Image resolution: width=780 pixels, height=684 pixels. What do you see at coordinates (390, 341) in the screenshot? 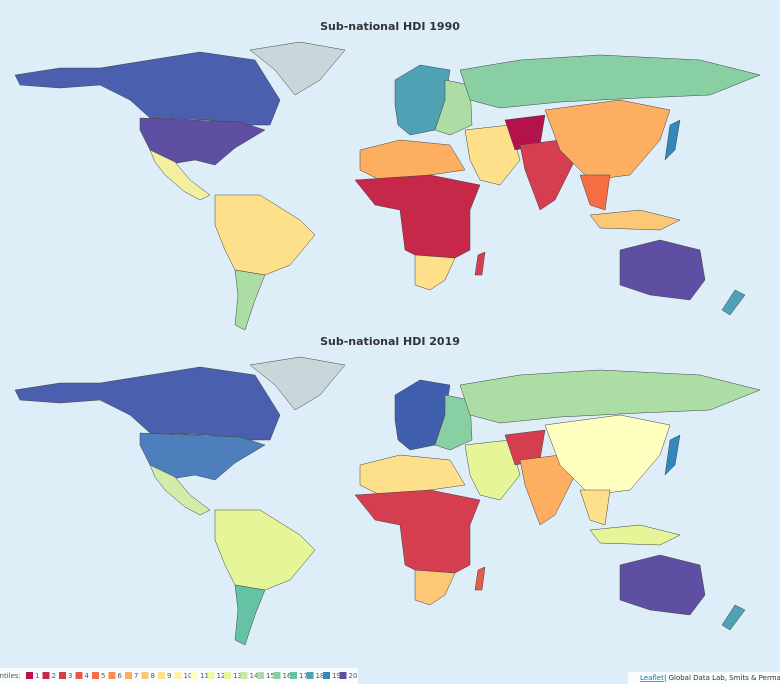
I see `map-title: Sub-national HDI 2019` at bounding box center [390, 341].